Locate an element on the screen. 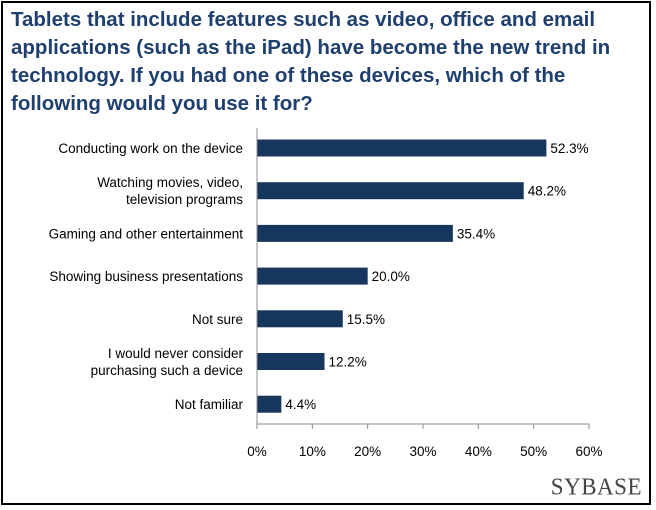 This screenshot has height=510, width=656. value-label: 48.2% is located at coordinates (547, 191).